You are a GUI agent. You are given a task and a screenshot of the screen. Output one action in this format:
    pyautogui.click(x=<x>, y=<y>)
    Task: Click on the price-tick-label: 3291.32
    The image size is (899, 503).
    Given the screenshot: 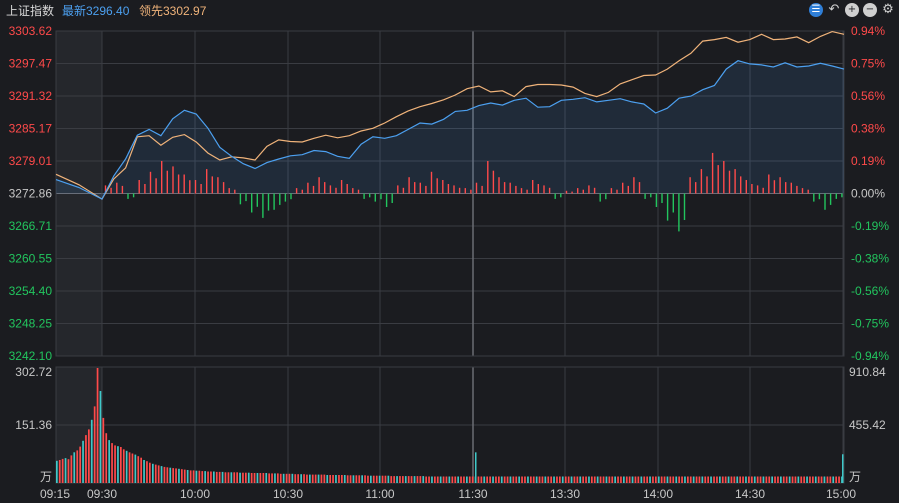 What is the action you would take?
    pyautogui.click(x=31, y=96)
    